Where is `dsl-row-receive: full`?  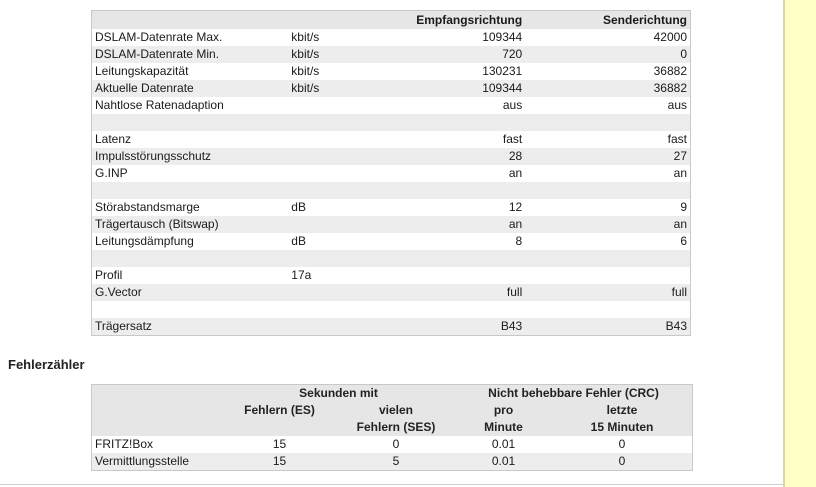
dsl-row-receive: full is located at coordinates (450, 292).